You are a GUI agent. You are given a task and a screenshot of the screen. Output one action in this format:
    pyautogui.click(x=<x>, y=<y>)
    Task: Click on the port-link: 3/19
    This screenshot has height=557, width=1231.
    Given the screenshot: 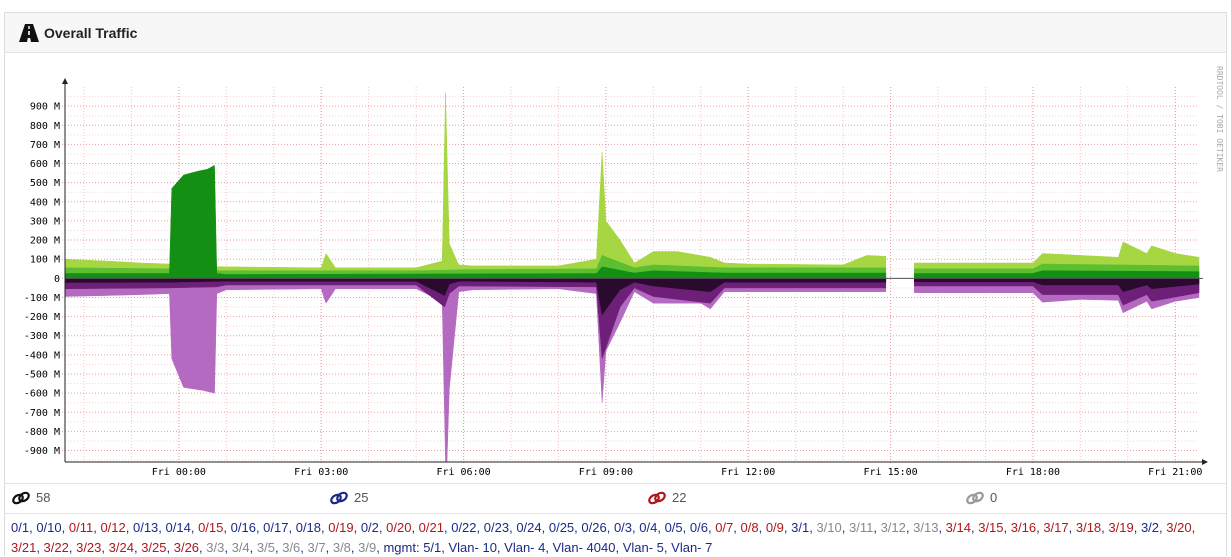 What is the action you would take?
    pyautogui.click(x=1121, y=527)
    